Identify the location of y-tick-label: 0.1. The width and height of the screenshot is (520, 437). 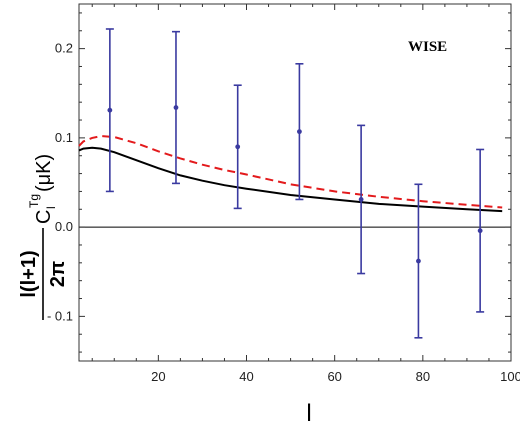
(64, 137).